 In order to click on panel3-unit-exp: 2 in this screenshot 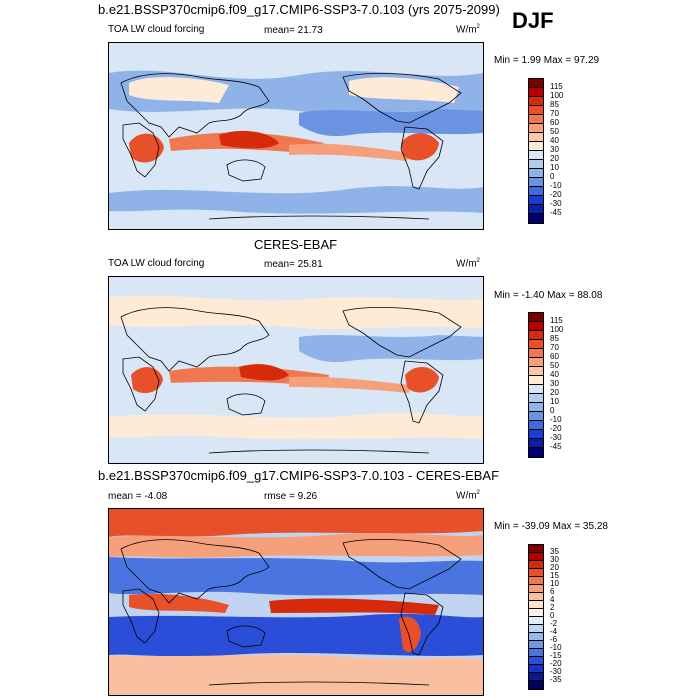, I will do `click(478, 493)`.